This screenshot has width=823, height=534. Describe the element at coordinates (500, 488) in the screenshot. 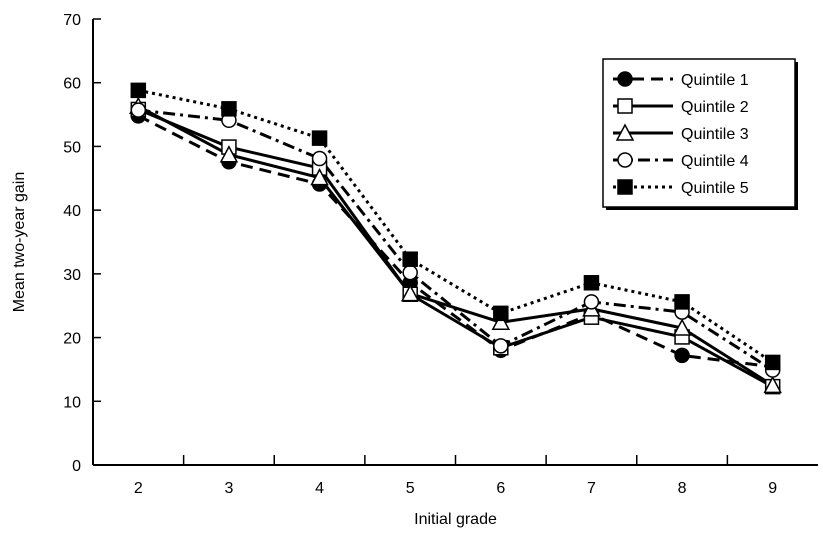

I see `x-tick-label: 6` at that location.